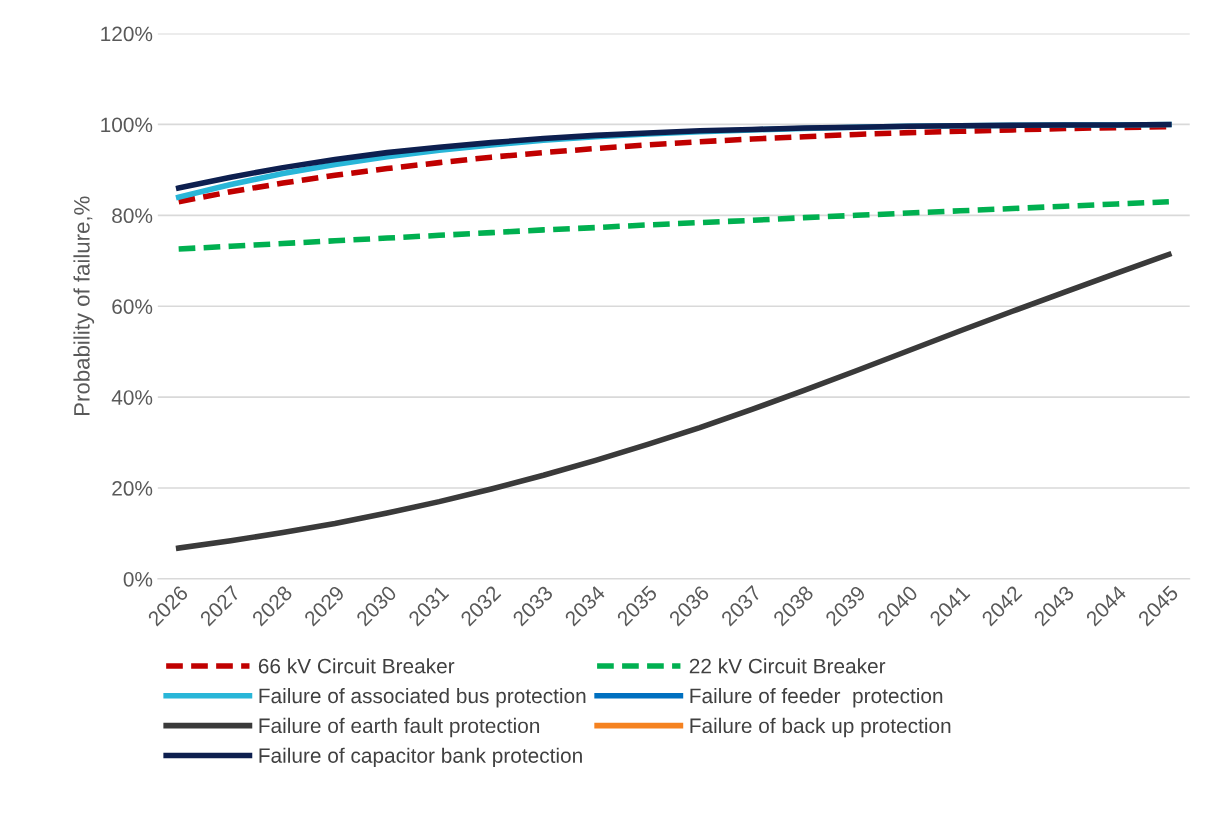  Describe the element at coordinates (420, 757) in the screenshot. I see `legend-label: Failure of capacitor bank protection` at that location.